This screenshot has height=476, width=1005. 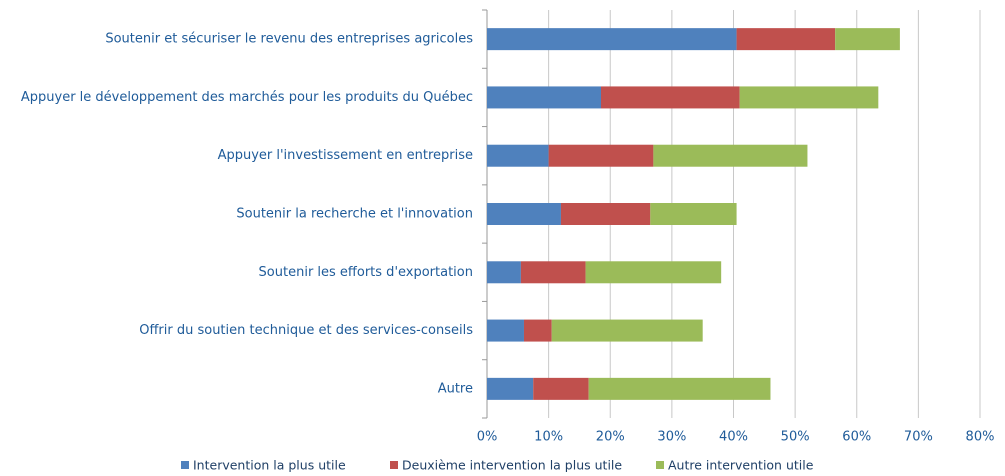 I want to click on legend-label: Deuxième intervention la plus utile, so click(x=512, y=465).